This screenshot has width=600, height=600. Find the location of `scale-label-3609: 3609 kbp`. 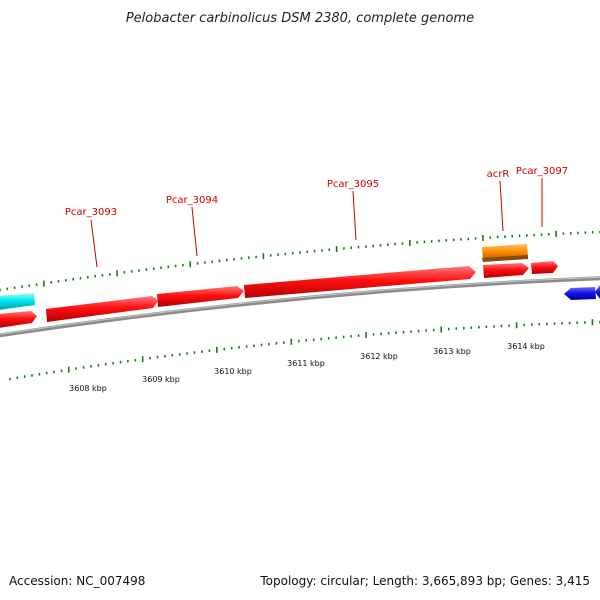

scale-label-3609: 3609 kbp is located at coordinates (161, 379).